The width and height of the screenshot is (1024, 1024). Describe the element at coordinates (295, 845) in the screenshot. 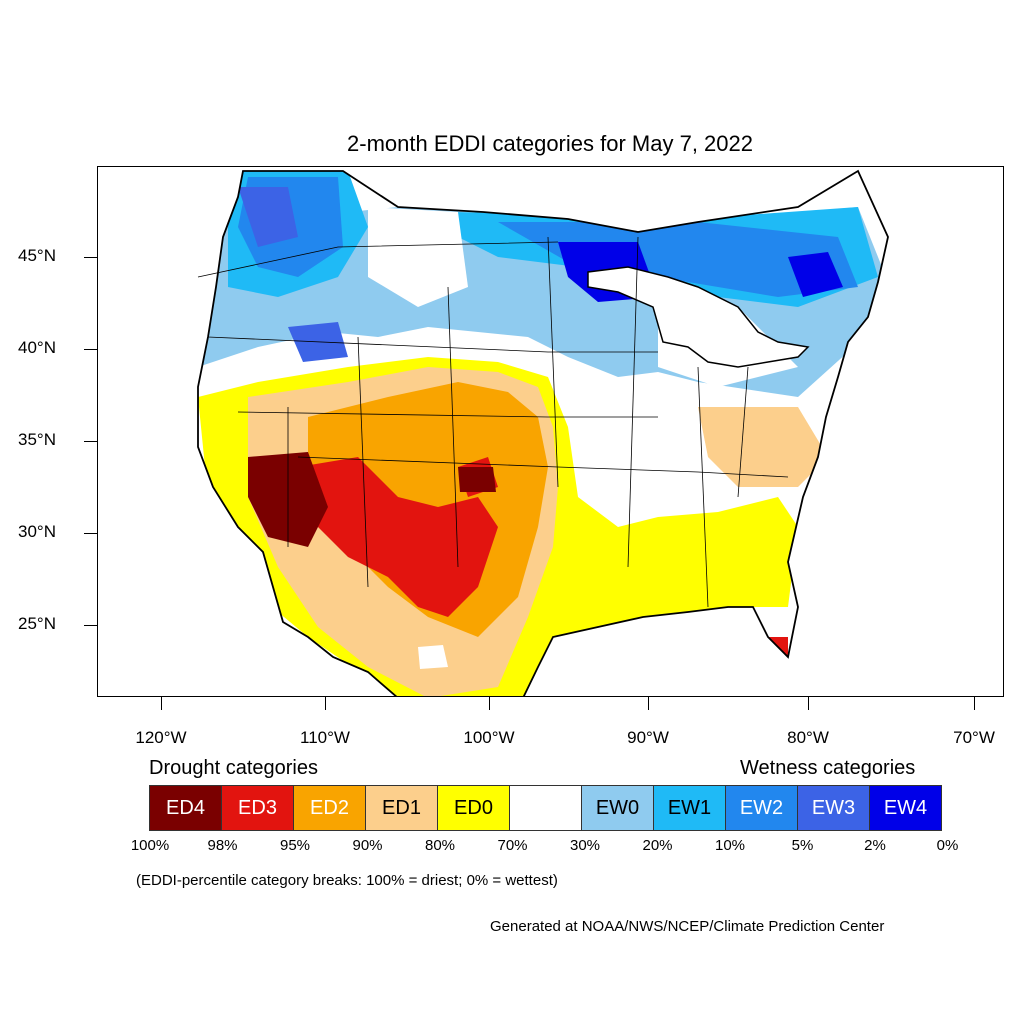

I see `legend-break-label: 95%` at that location.